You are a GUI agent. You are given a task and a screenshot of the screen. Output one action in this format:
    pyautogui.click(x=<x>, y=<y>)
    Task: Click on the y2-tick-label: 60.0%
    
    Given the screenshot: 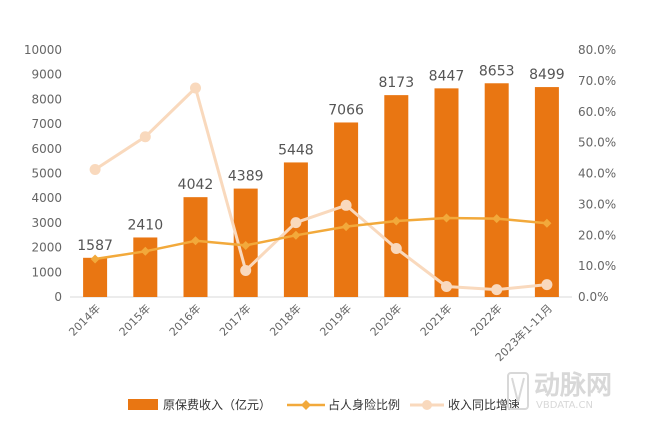 What is the action you would take?
    pyautogui.click(x=597, y=112)
    